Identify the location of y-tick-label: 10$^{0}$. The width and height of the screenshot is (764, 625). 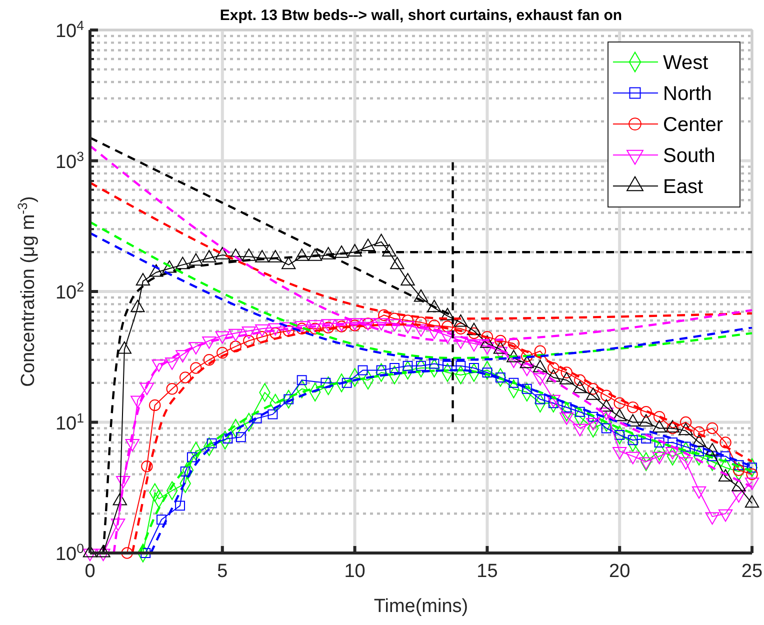
(69, 552).